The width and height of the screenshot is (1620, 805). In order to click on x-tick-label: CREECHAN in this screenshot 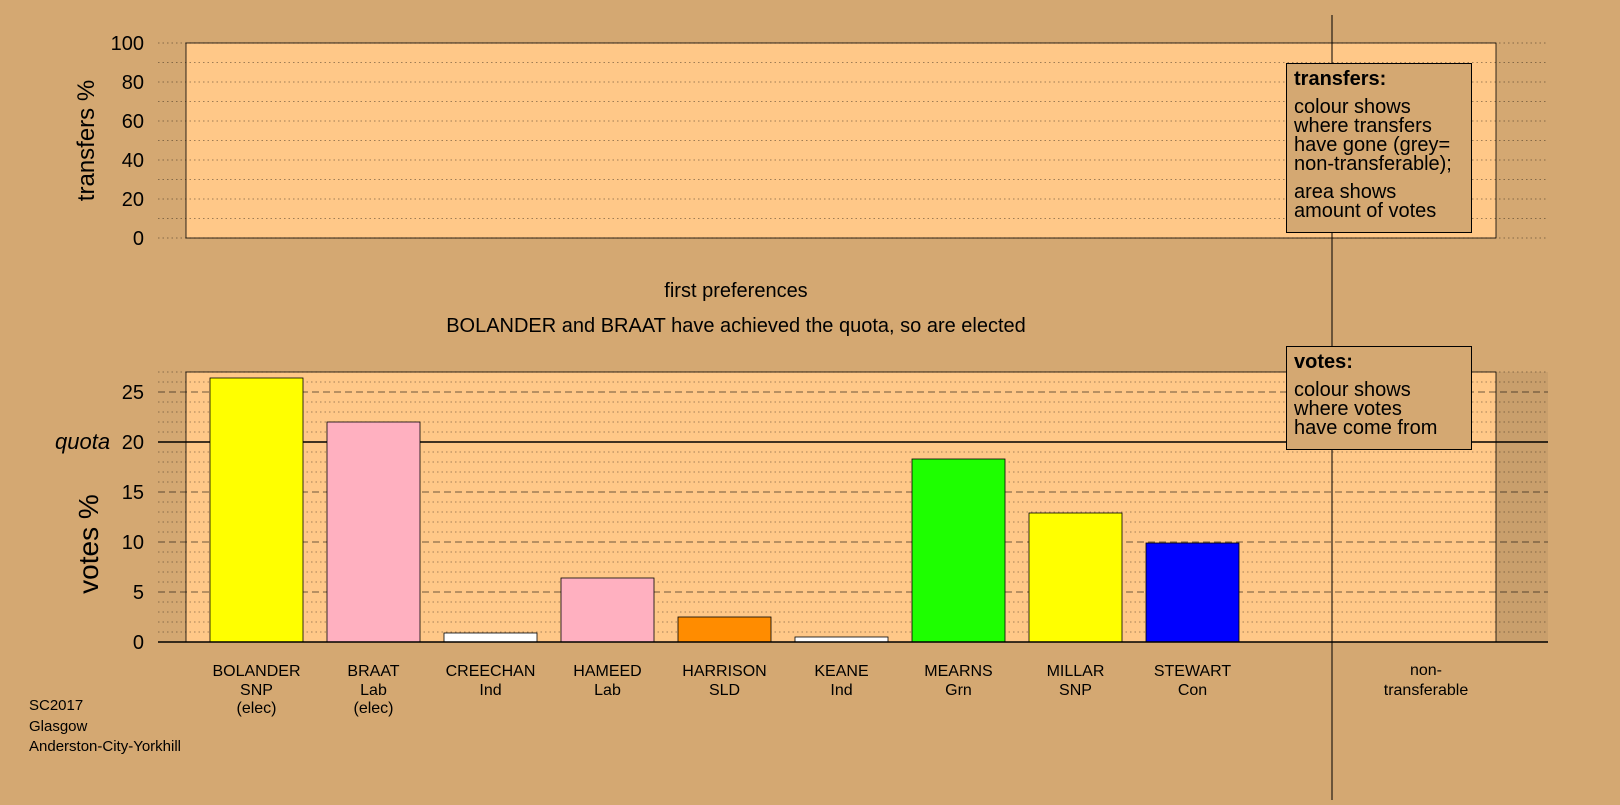, I will do `click(491, 671)`.